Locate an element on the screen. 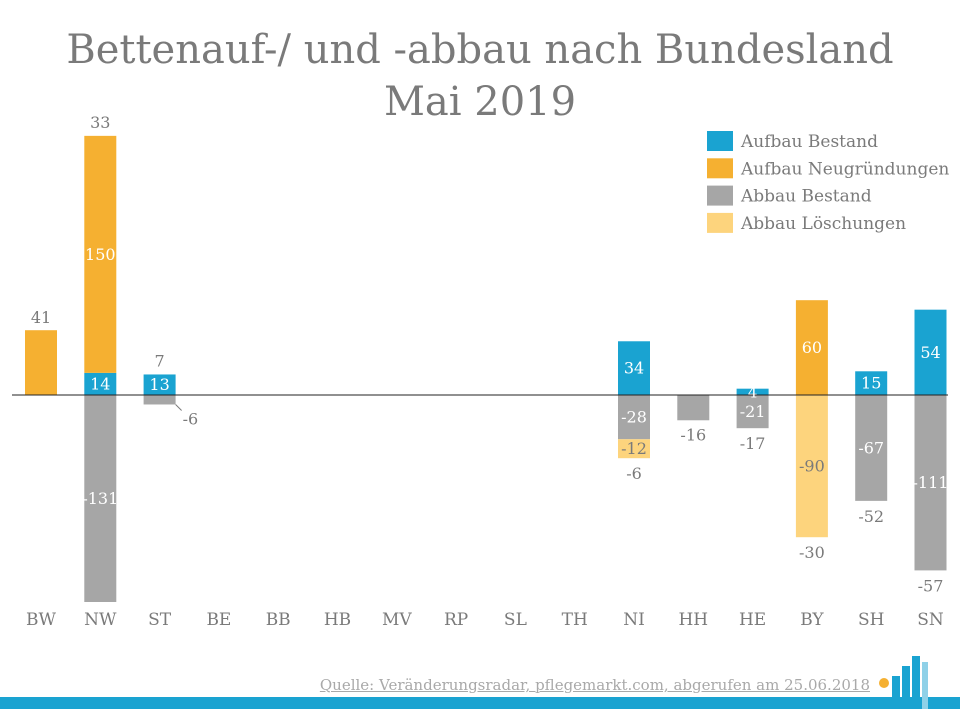  value-label-hh-abbau-bestand: -16 is located at coordinates (693, 434).